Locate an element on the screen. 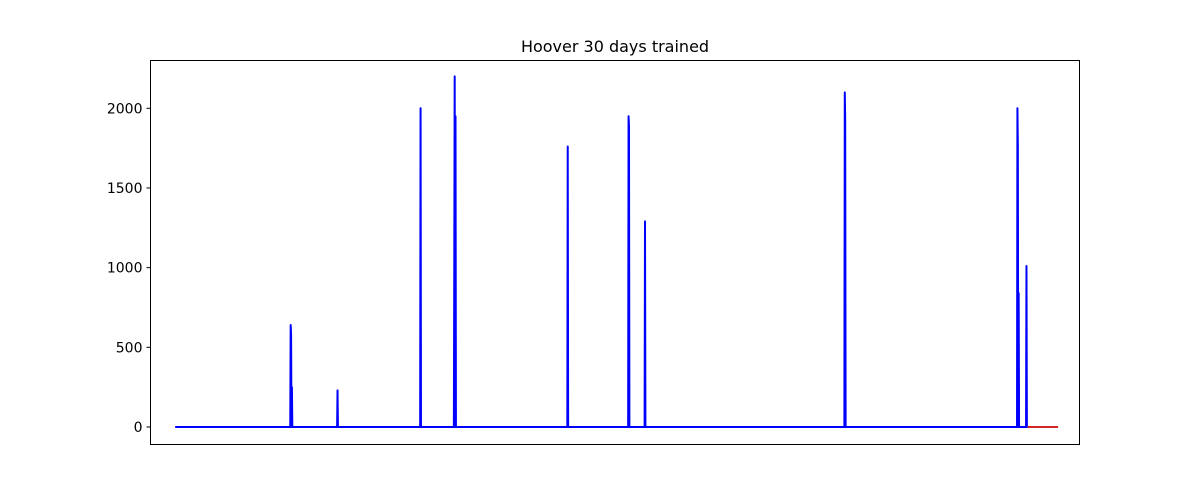 The image size is (1200, 500). y-axis: 0 500 1000 1500 2000 is located at coordinates (129, 268).